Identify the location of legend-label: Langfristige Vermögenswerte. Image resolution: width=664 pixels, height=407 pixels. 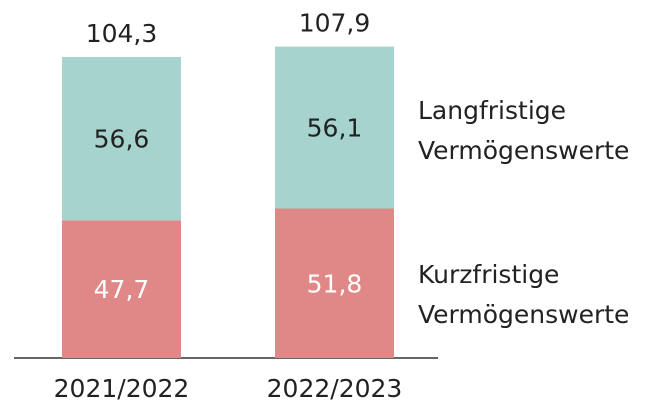
(524, 130).